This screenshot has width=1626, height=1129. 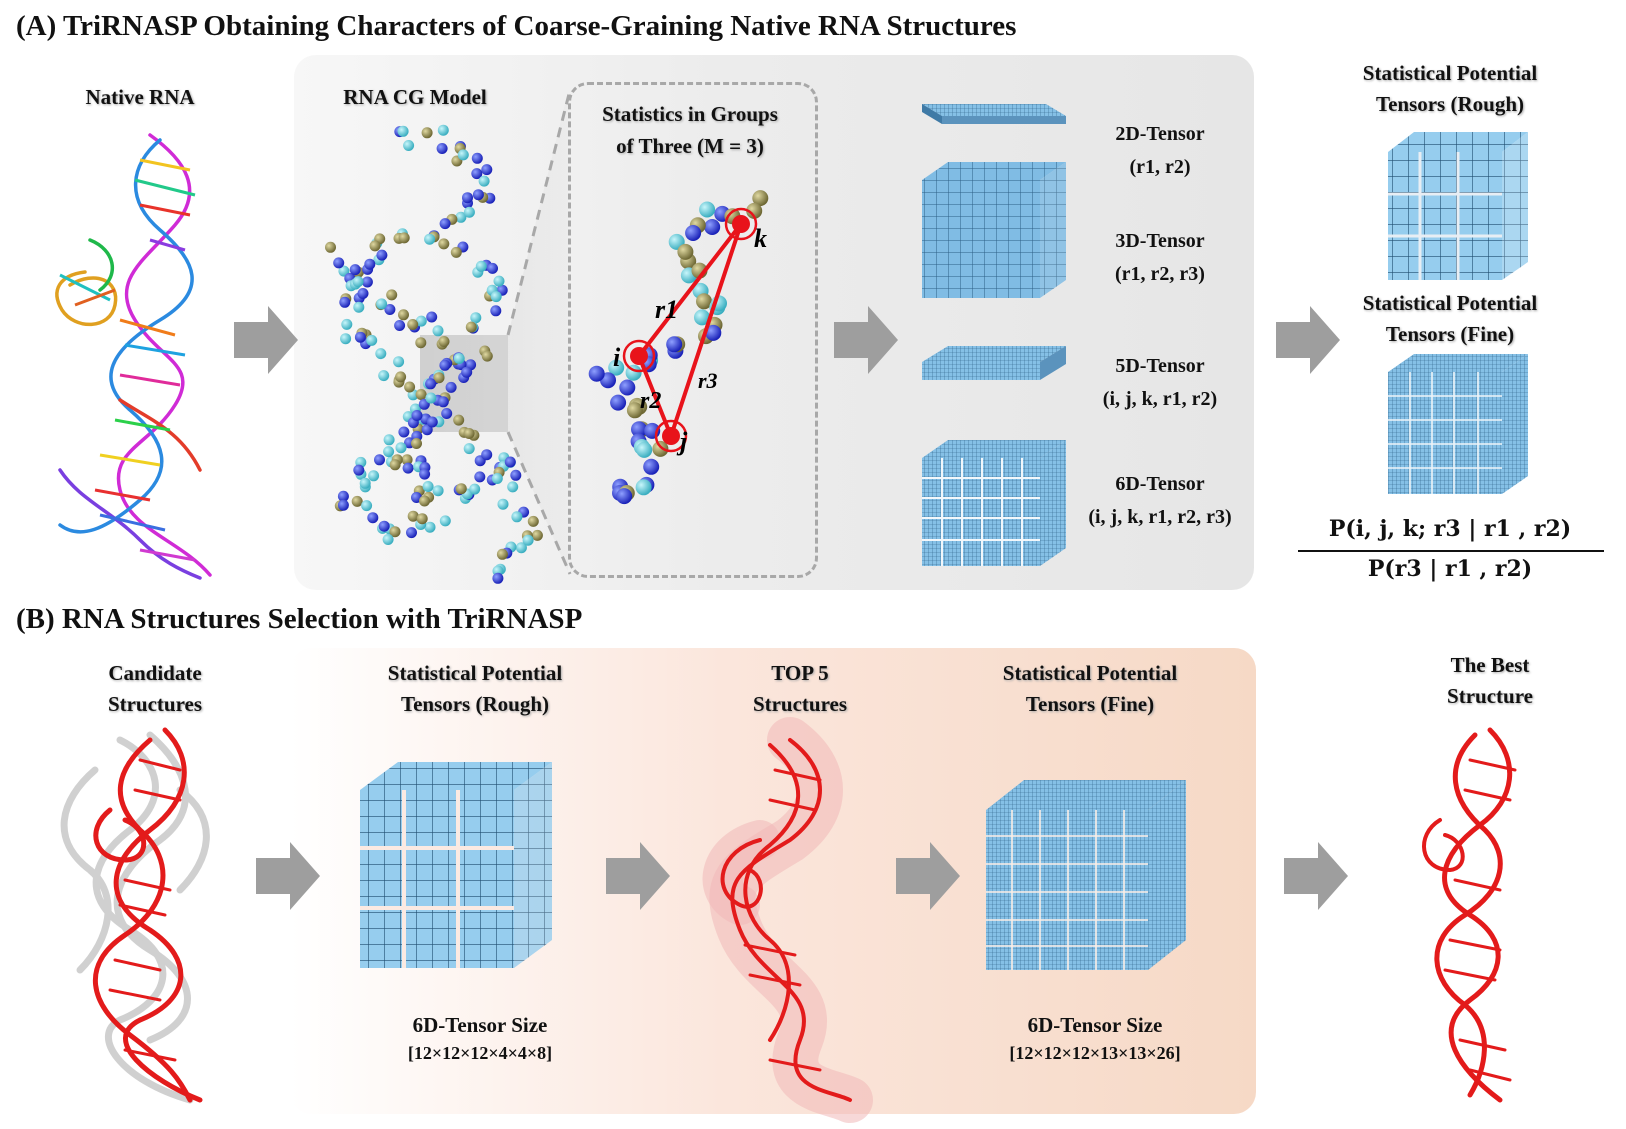 What do you see at coordinates (1451, 551) in the screenshot?
I see `formula-line` at bounding box center [1451, 551].